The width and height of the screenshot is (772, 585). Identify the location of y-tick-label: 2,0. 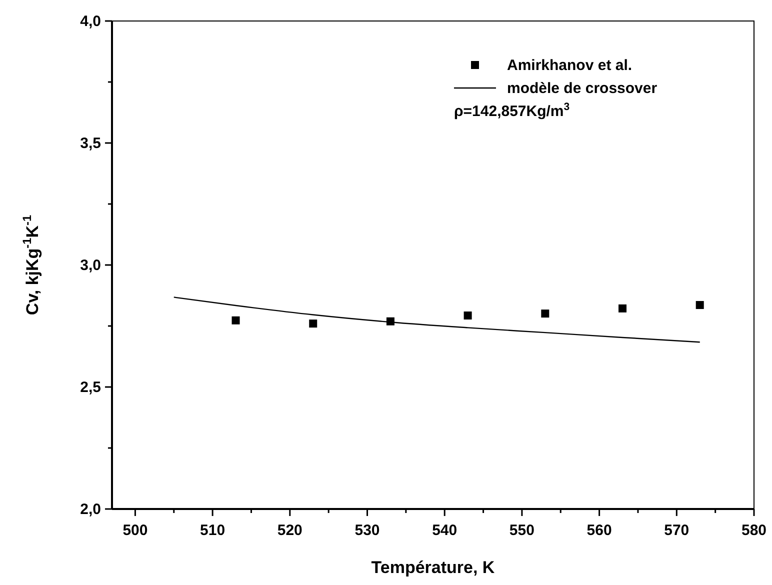
(90, 509).